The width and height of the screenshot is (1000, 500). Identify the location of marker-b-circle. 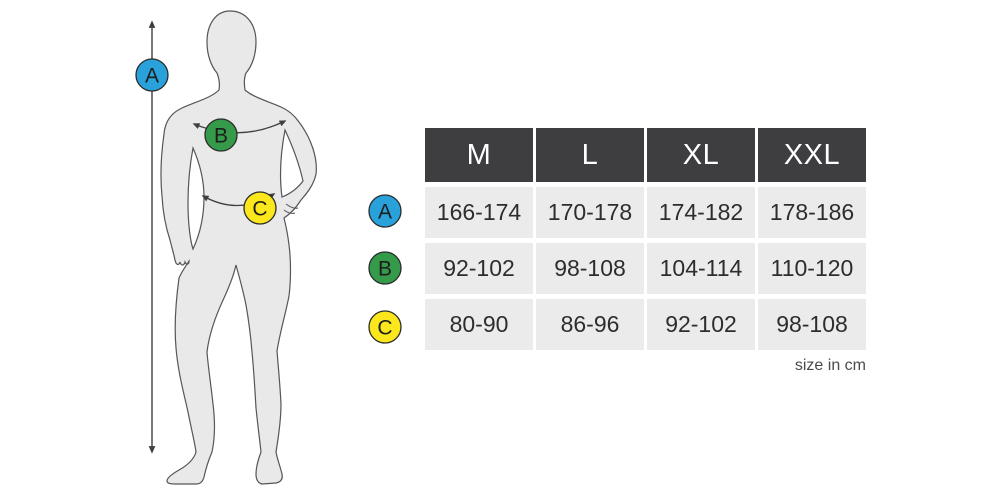
(221, 135).